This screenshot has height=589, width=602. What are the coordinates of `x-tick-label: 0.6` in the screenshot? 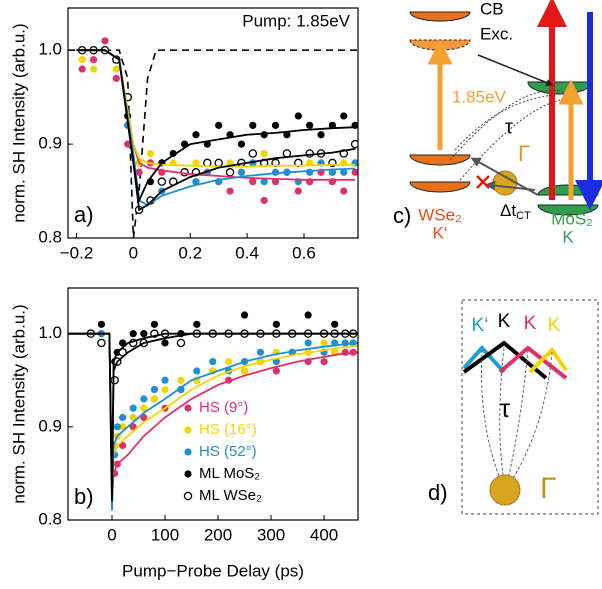 It's located at (304, 252).